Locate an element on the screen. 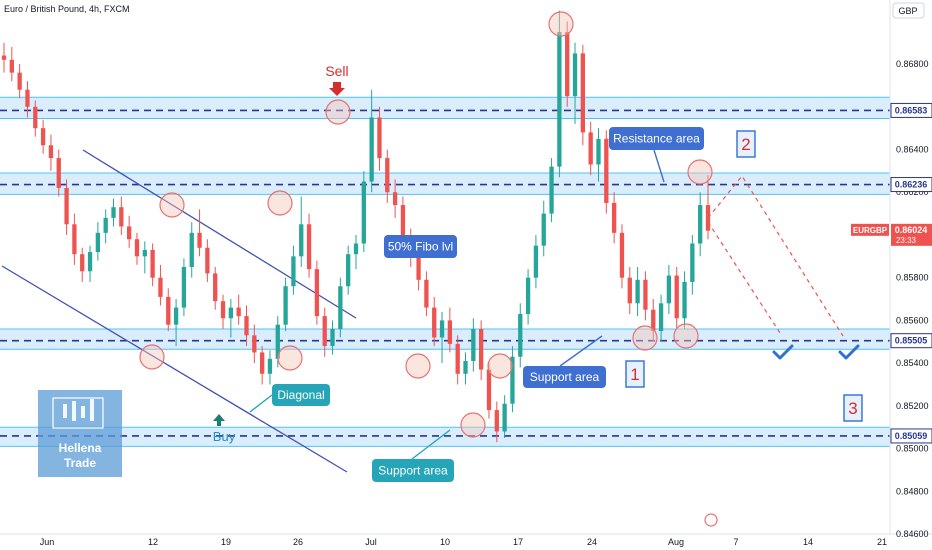  projection-path-lower is located at coordinates (745, 279).